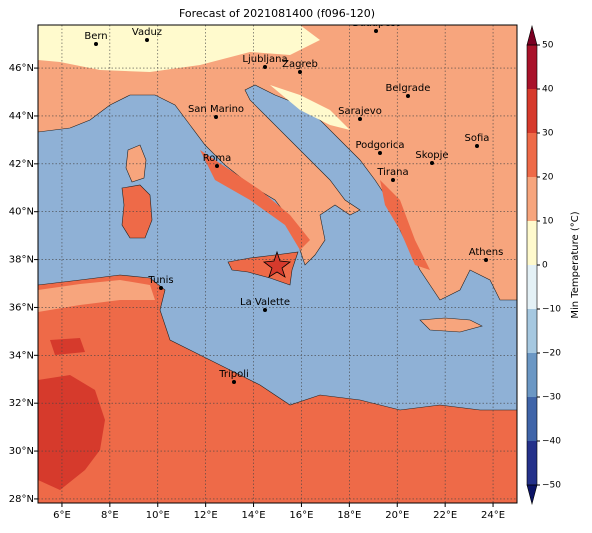  Describe the element at coordinates (548, 178) in the screenshot. I see `colorbar-tick-label: 20` at that location.